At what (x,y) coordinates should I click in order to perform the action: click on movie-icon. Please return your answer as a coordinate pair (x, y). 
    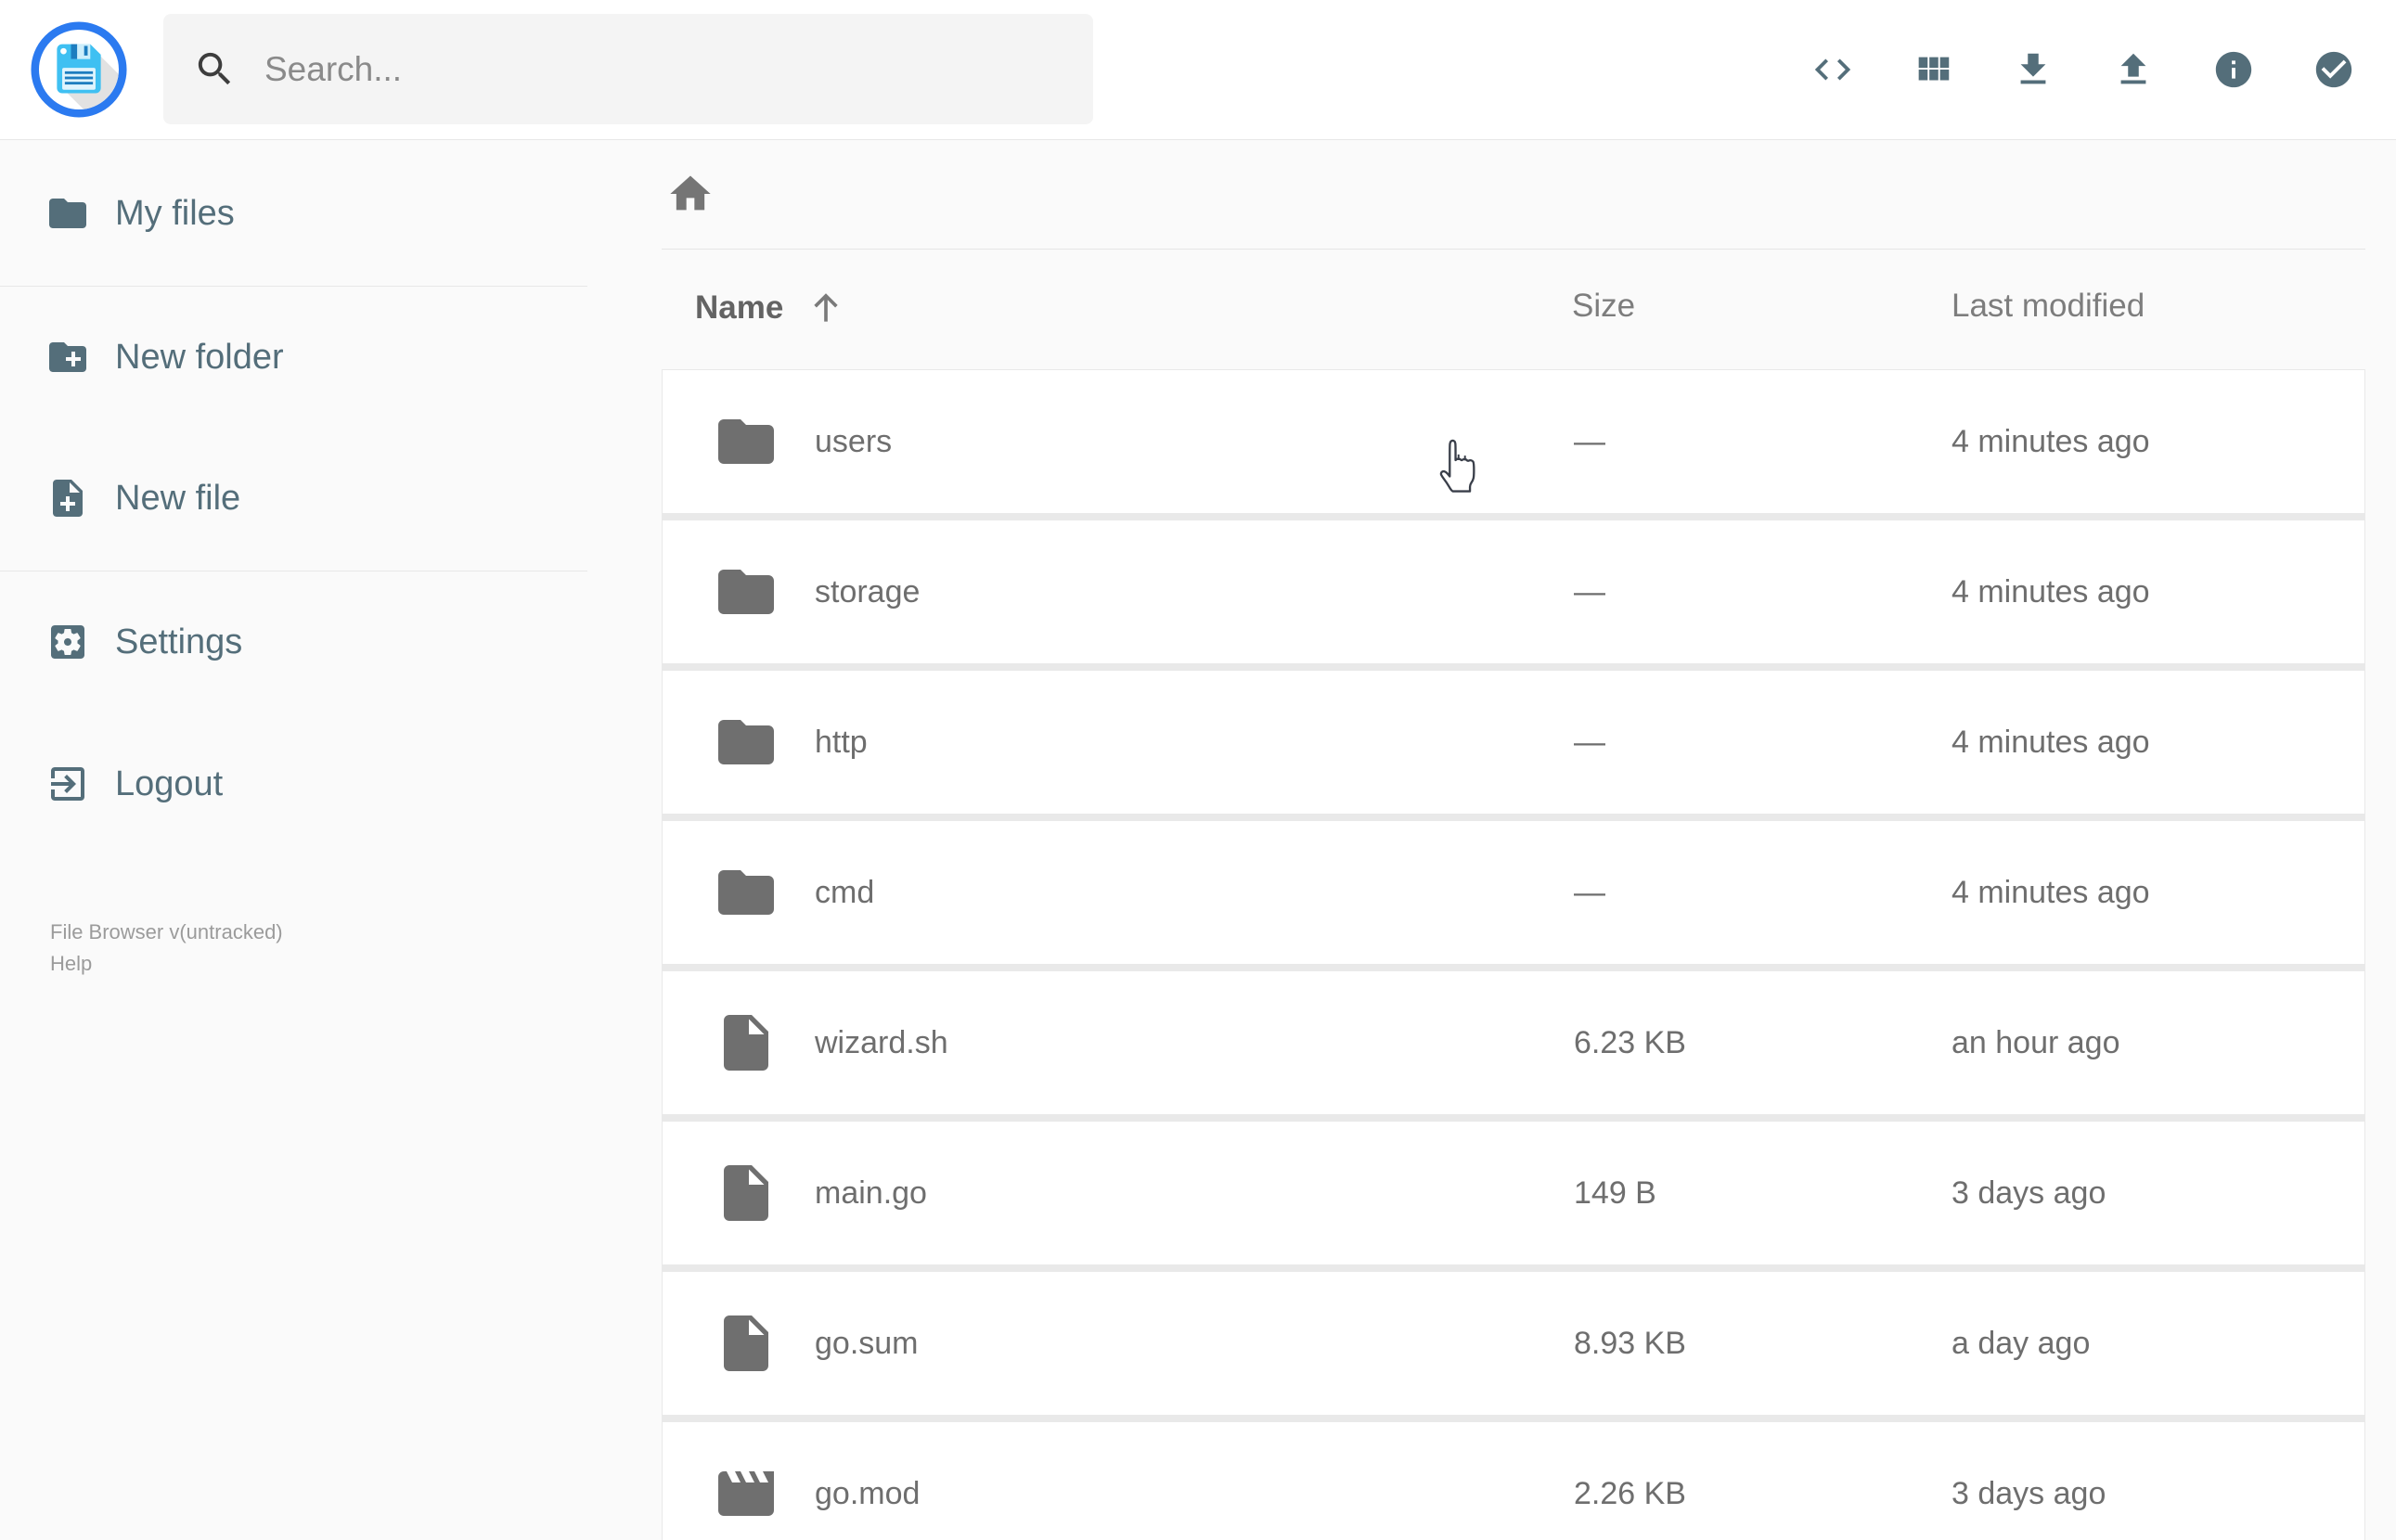
    Looking at the image, I should click on (746, 1493).